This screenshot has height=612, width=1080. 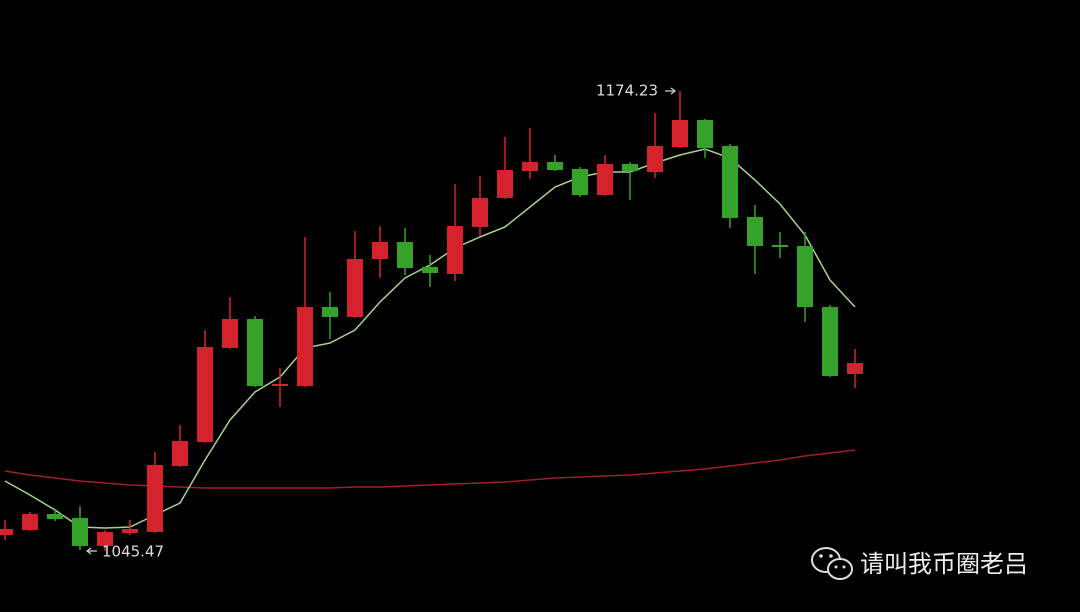 What do you see at coordinates (627, 91) in the screenshot?
I see `high-label: 1174.23` at bounding box center [627, 91].